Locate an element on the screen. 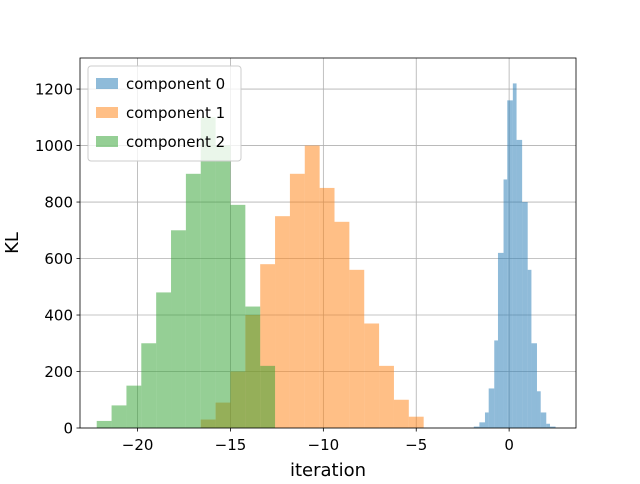 This screenshot has width=640, height=484. y-tick-label: 1000 is located at coordinates (54, 146).